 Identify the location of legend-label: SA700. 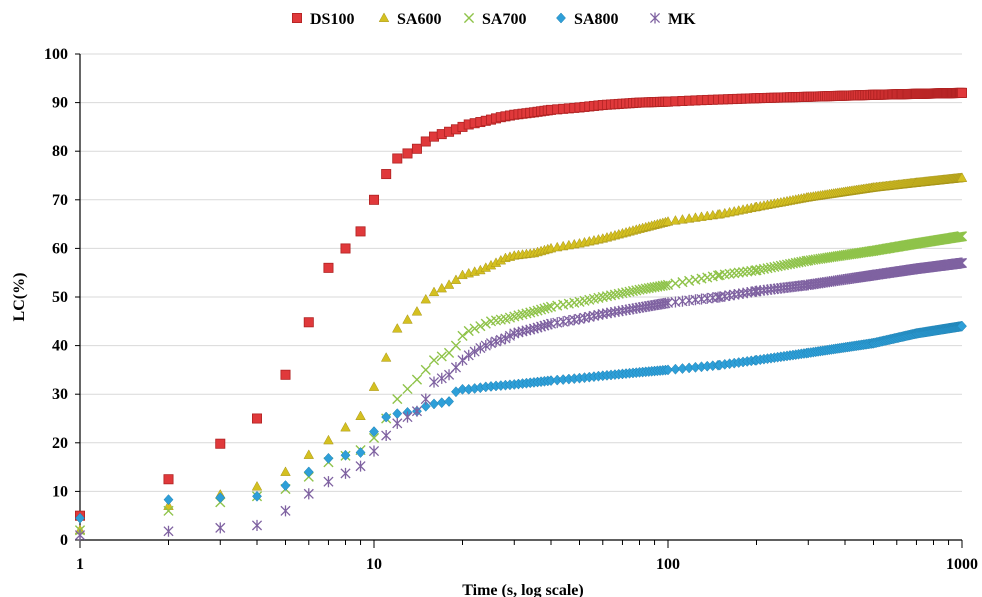
(504, 19).